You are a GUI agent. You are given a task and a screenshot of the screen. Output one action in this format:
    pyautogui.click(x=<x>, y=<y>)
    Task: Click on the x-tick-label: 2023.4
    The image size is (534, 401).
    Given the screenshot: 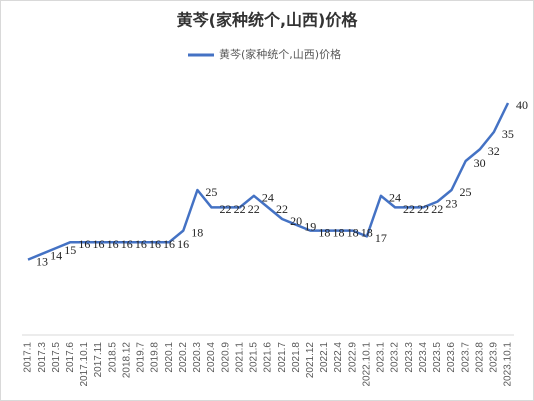 What is the action you would take?
    pyautogui.click(x=423, y=357)
    